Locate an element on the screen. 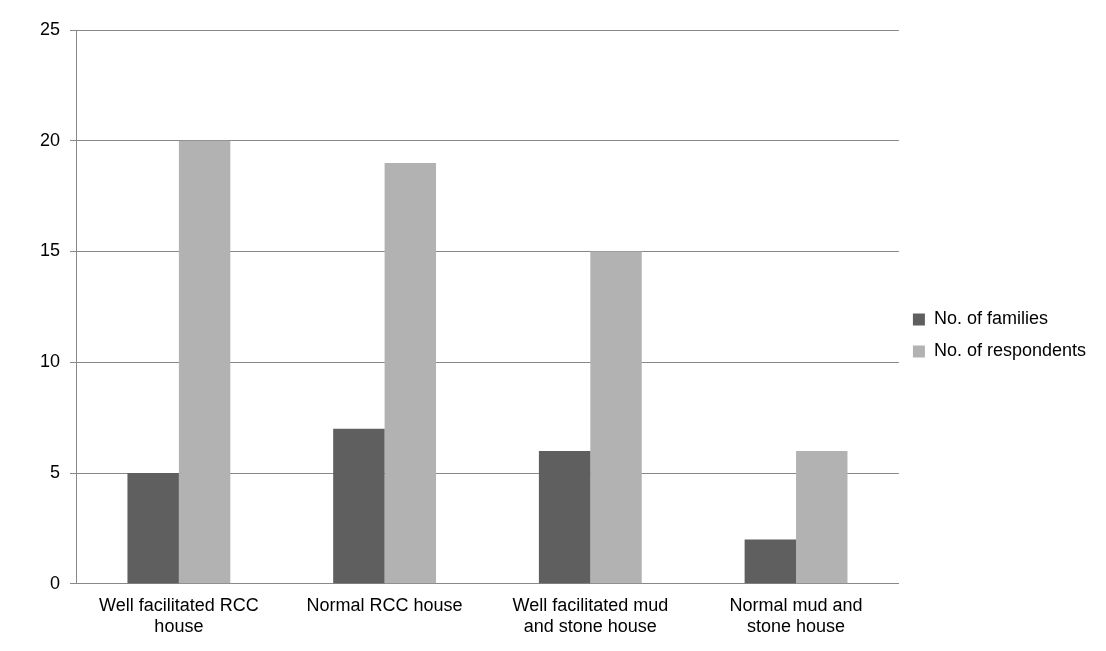 The width and height of the screenshot is (1106, 651). y-tick-label: 10 is located at coordinates (50, 361).